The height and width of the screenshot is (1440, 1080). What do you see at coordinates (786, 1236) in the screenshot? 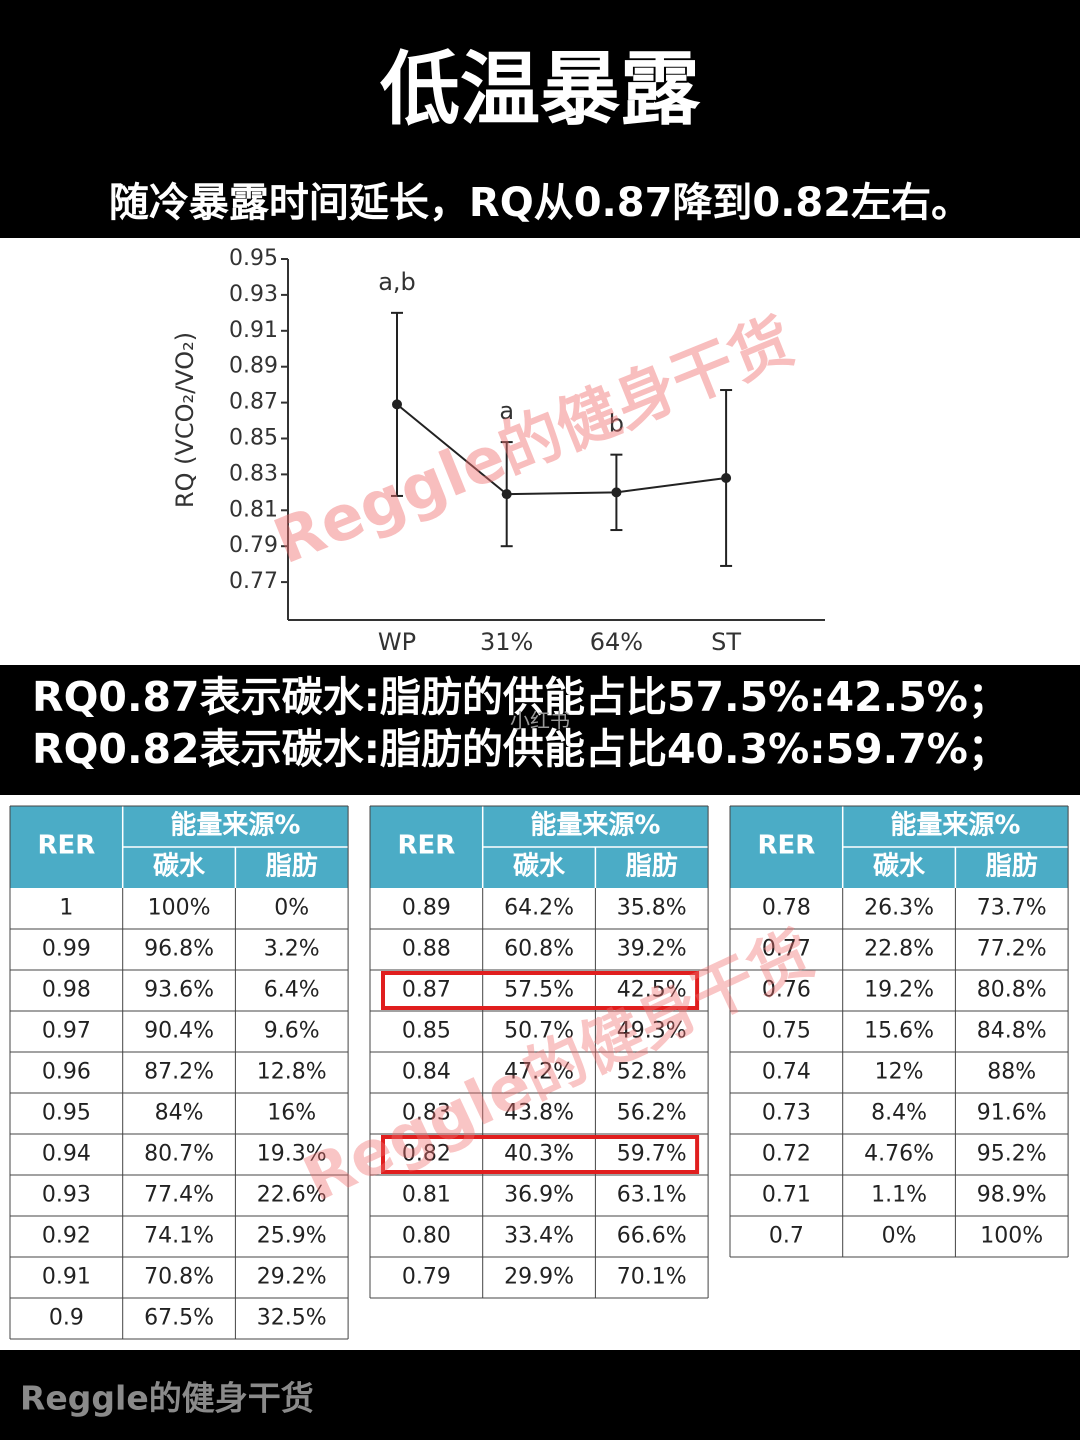
I see `table-cell: 0.7` at bounding box center [786, 1236].